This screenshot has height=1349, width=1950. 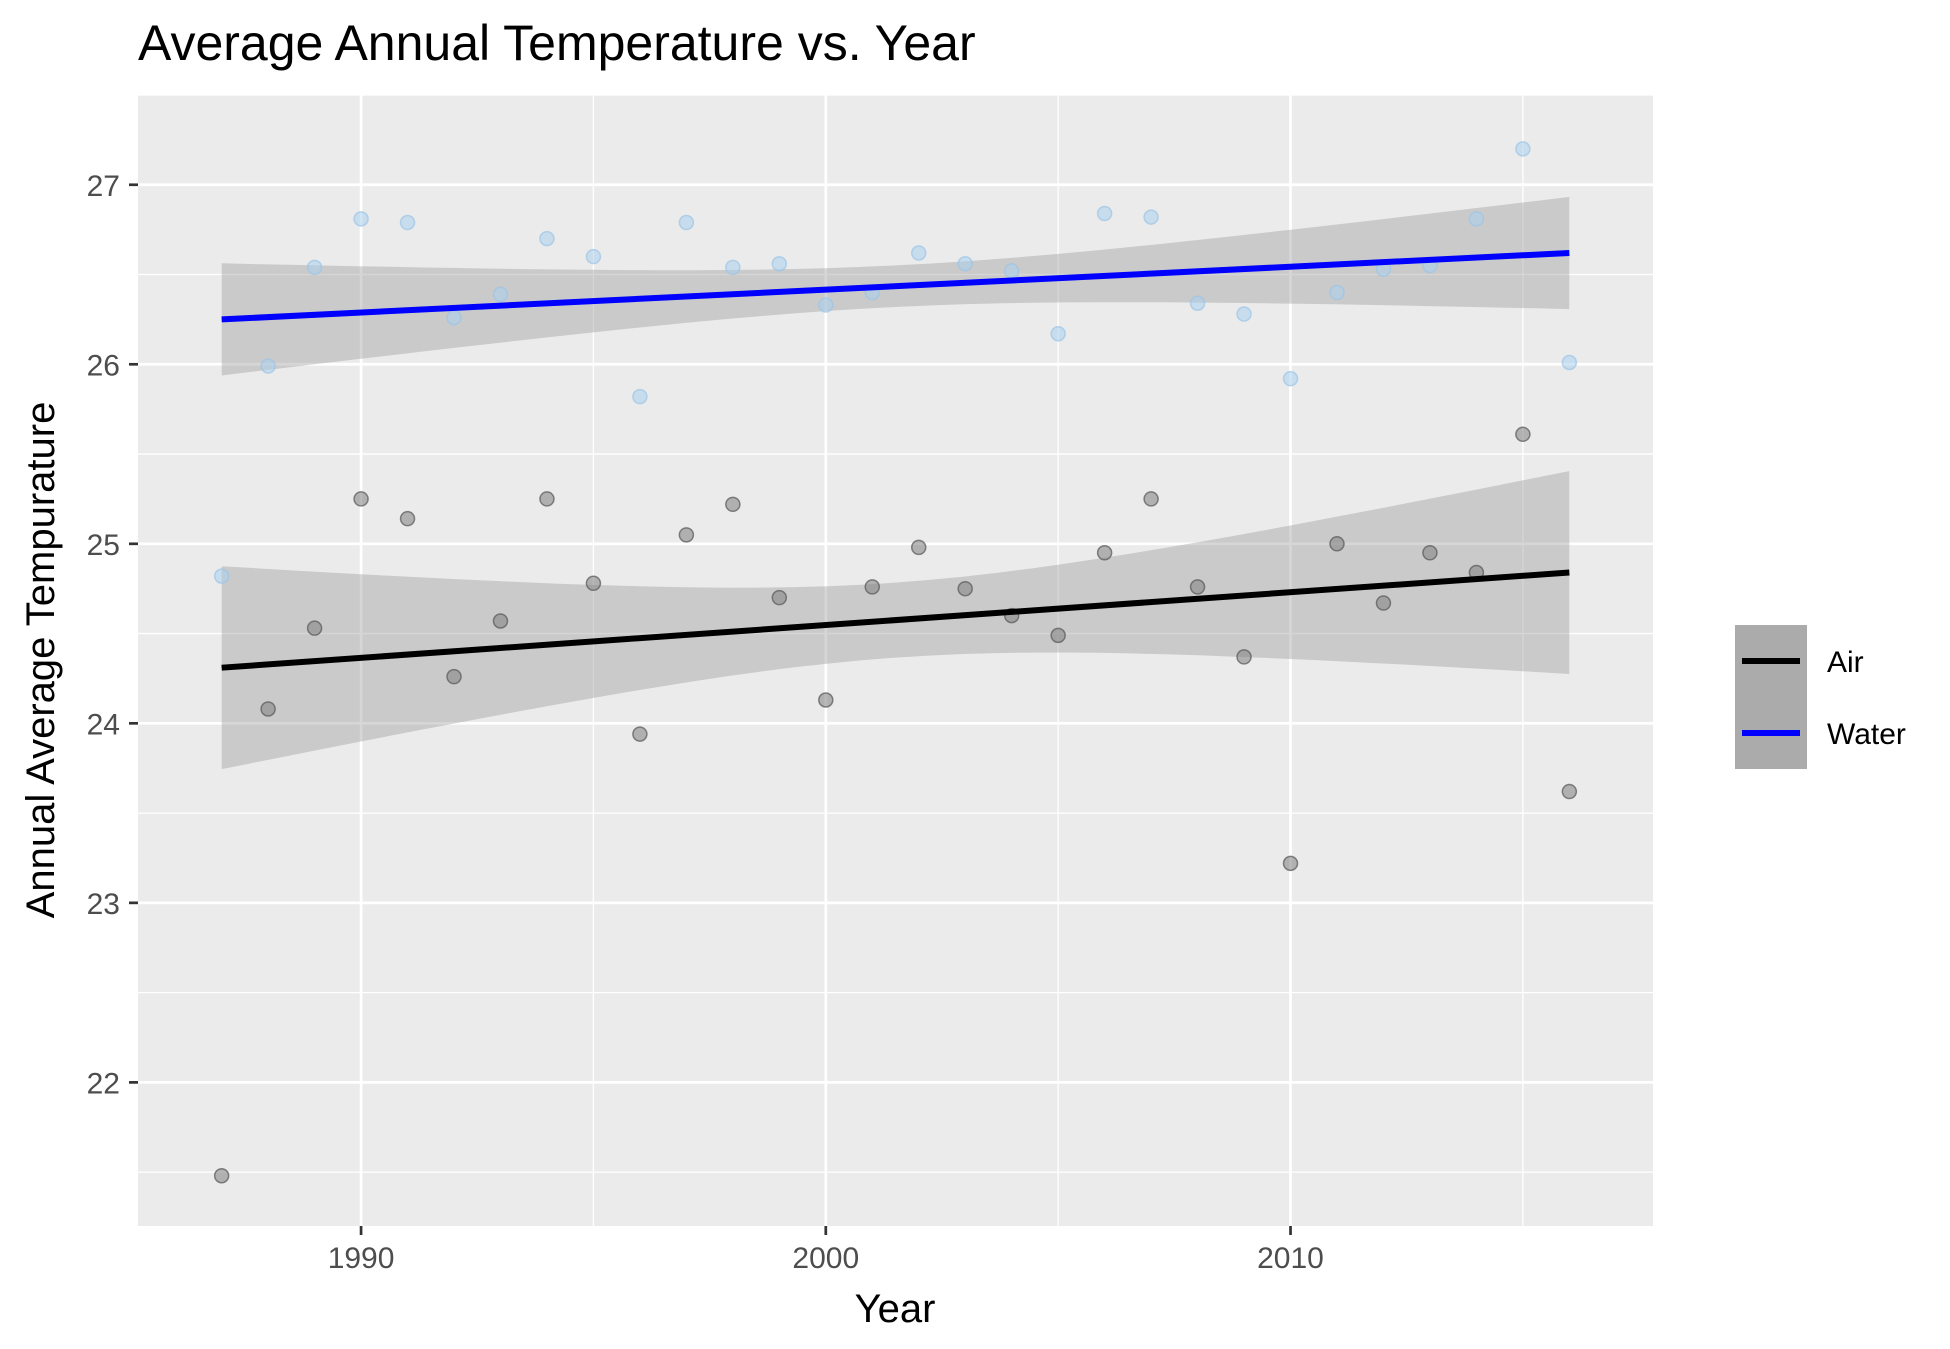 I want to click on x-tick-label: 2000, so click(x=825, y=1258).